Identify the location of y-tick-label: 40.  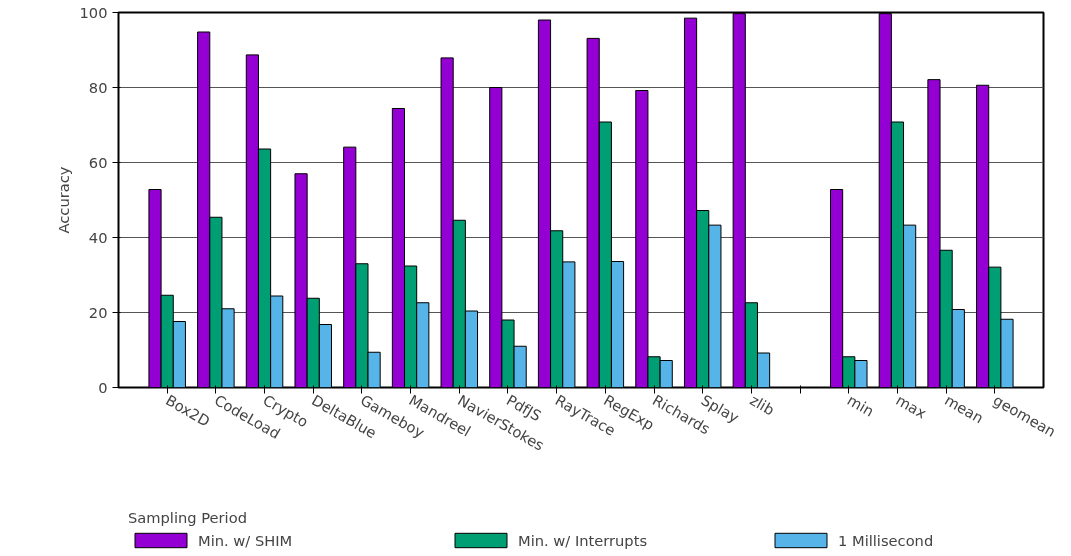
(98, 237).